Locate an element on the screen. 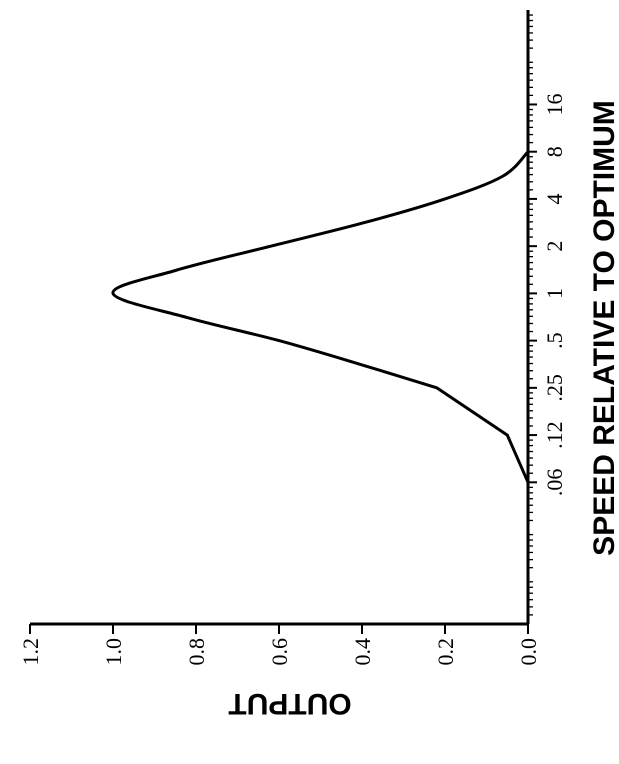  x-tick-label: 16 is located at coordinates (554, 104).